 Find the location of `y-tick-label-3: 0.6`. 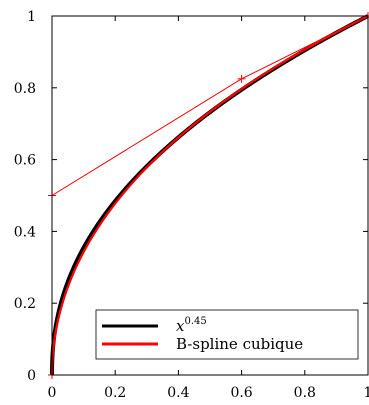

y-tick-label-3: 0.6 is located at coordinates (25, 161).